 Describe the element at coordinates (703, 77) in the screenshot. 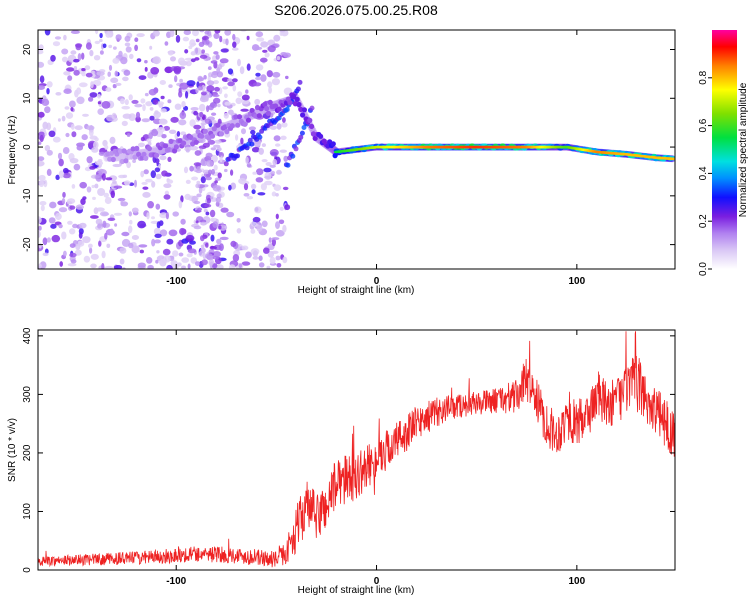

I see `colorbar-tick-label: 0.8` at that location.